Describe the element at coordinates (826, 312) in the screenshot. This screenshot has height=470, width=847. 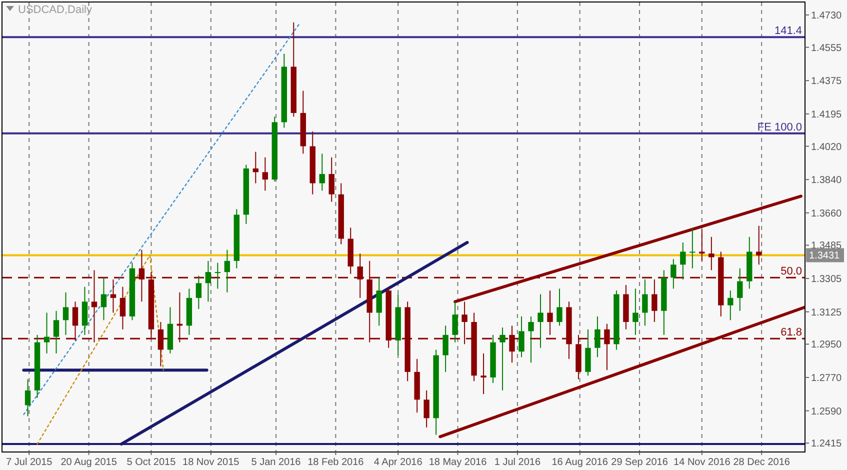
I see `y-tick-label: 1.3125` at that location.